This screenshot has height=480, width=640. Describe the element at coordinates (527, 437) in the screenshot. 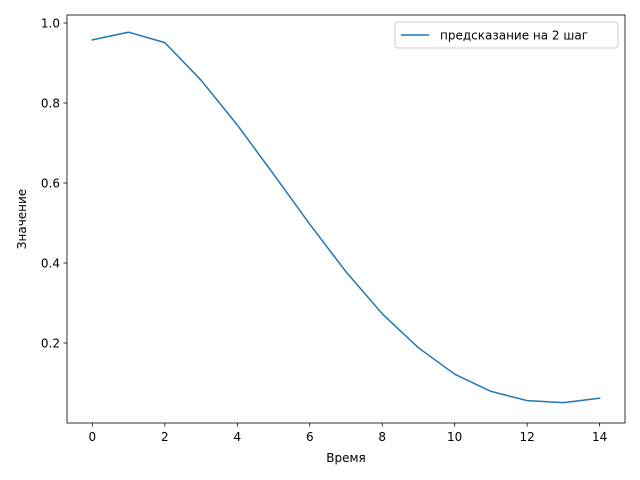

I see `x-tick-label: 12` at that location.